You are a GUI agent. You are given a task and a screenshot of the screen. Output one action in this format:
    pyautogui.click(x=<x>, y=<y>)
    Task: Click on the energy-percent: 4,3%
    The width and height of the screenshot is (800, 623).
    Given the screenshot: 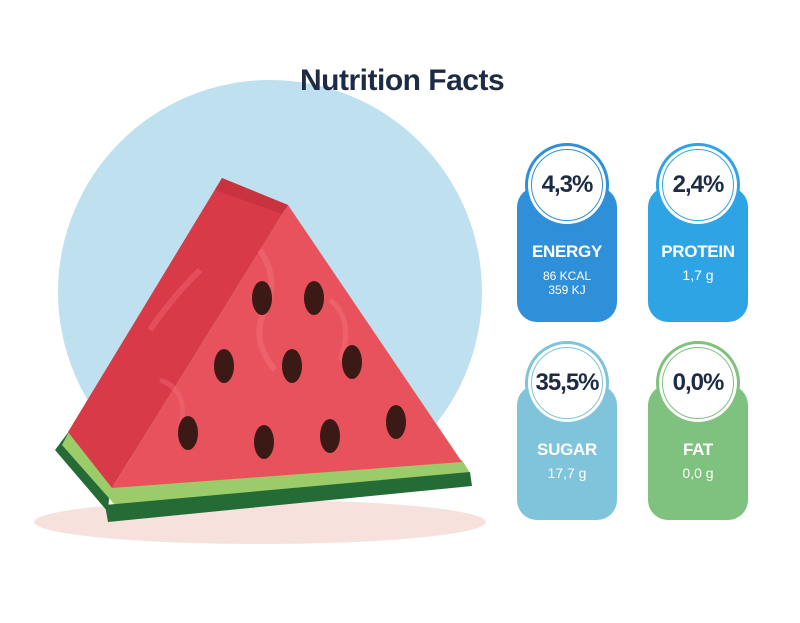 What is the action you would take?
    pyautogui.click(x=567, y=185)
    